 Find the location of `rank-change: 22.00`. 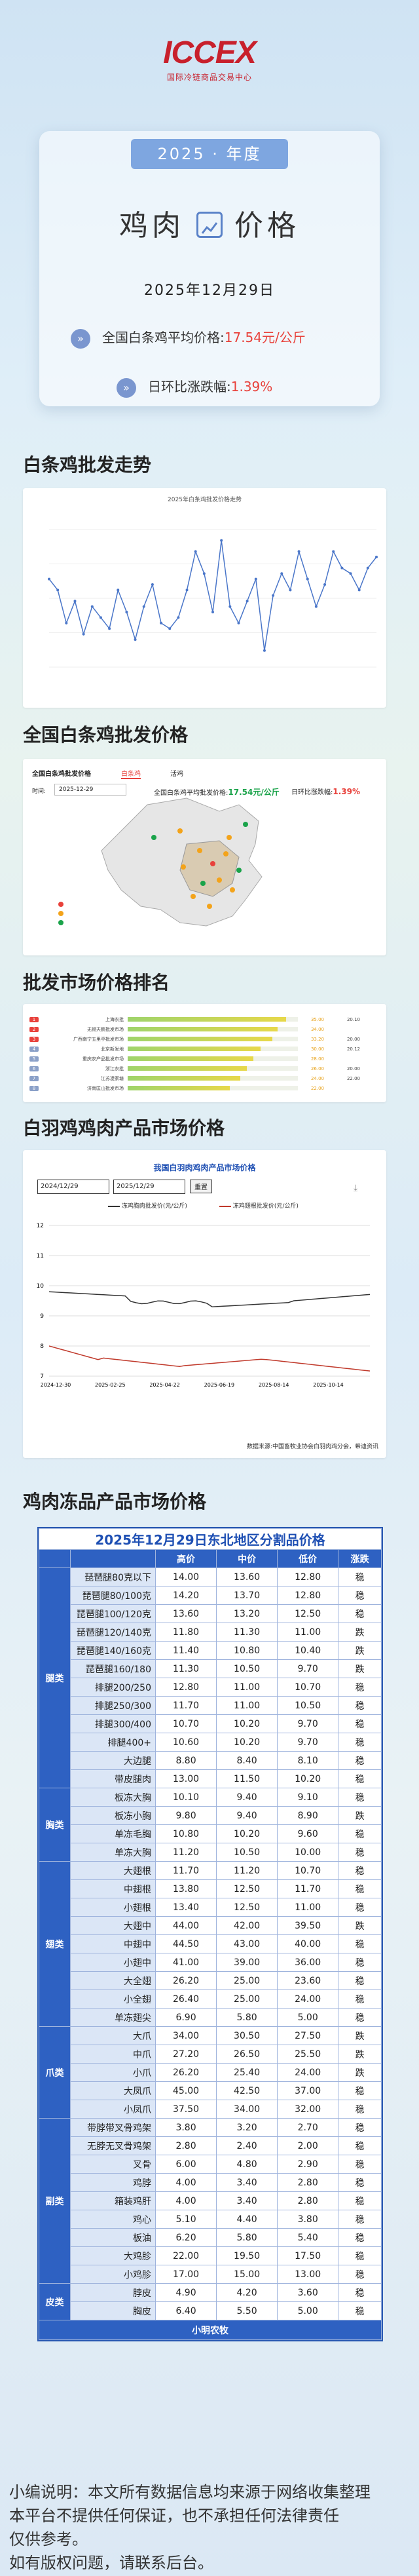

rank-change: 22.00 is located at coordinates (353, 1078).